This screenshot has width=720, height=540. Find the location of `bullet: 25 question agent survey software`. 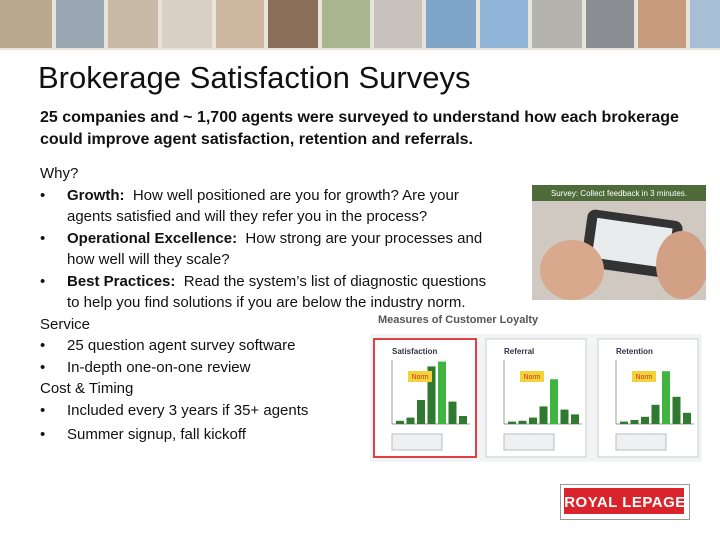

bullet: 25 question agent survey software is located at coordinates (268, 346).